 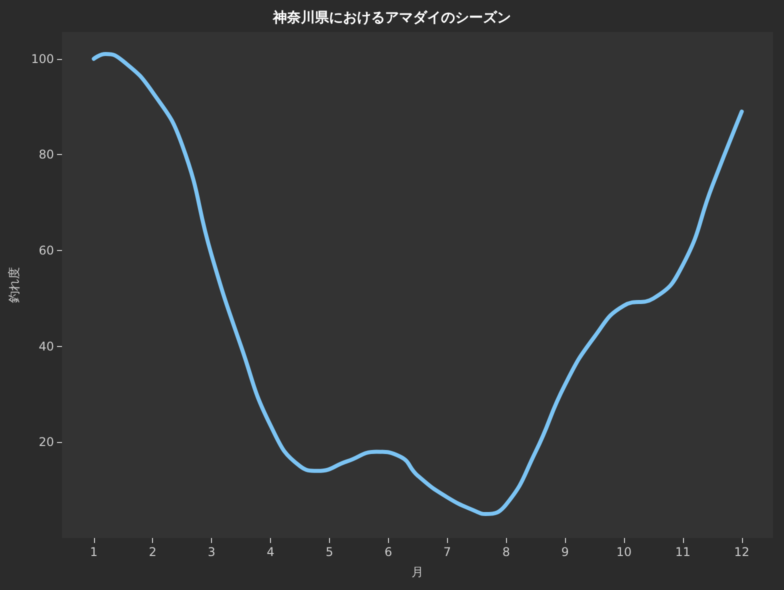 I want to click on y-axis-title: 釣れ度, so click(x=14, y=285).